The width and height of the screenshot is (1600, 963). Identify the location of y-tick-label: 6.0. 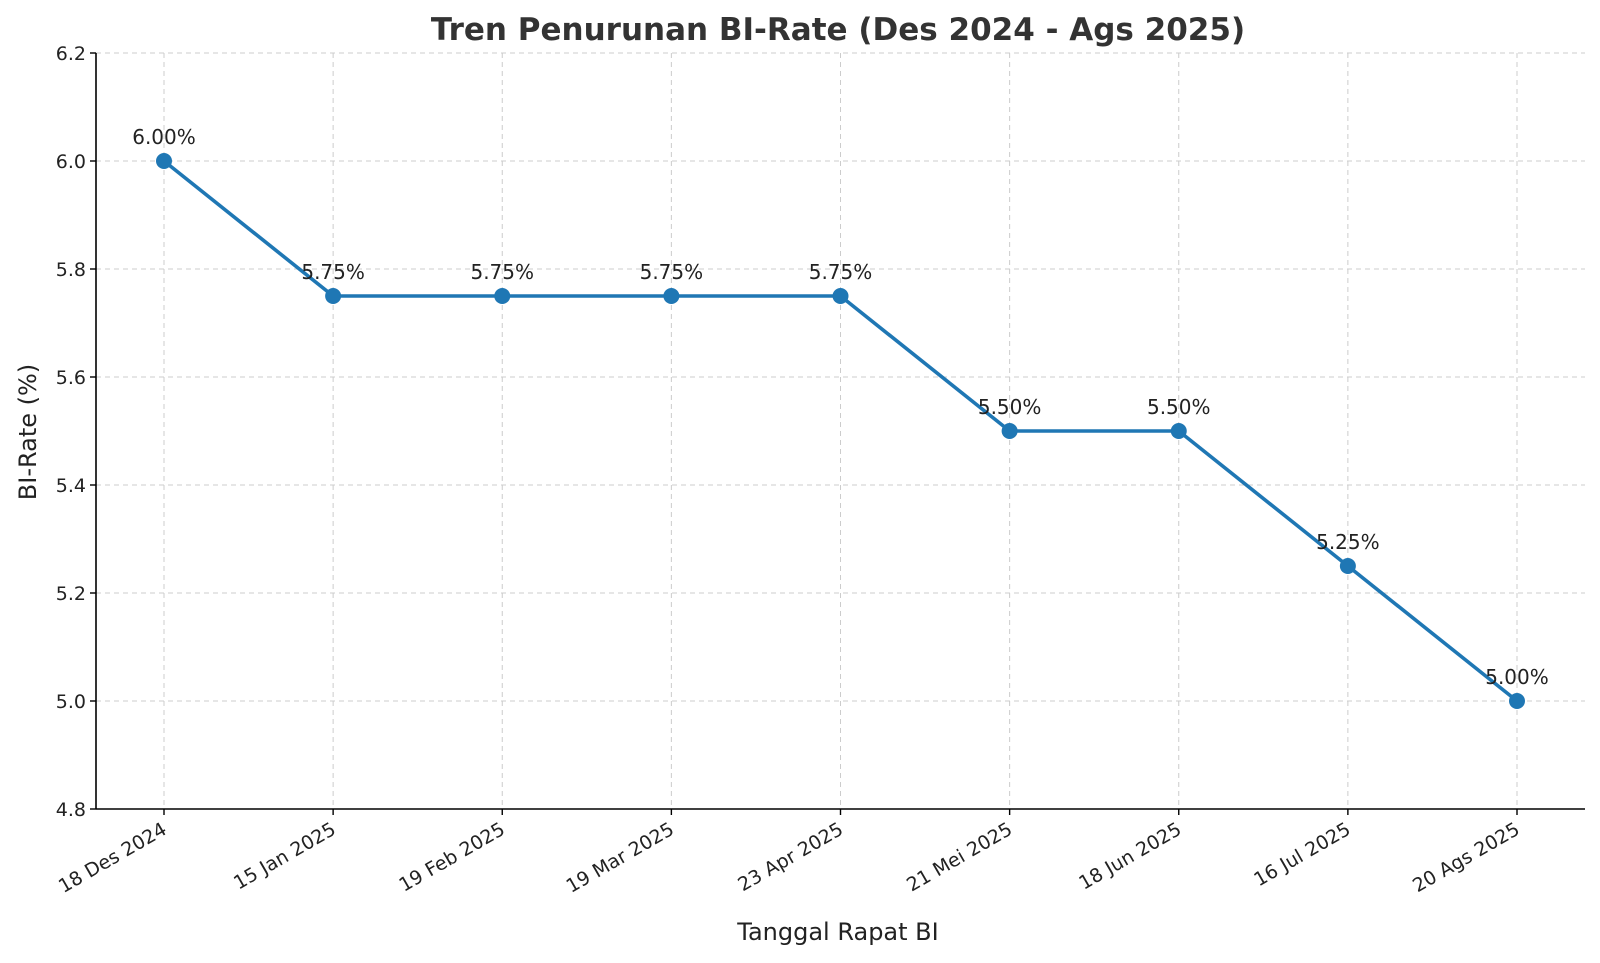
(71, 162).